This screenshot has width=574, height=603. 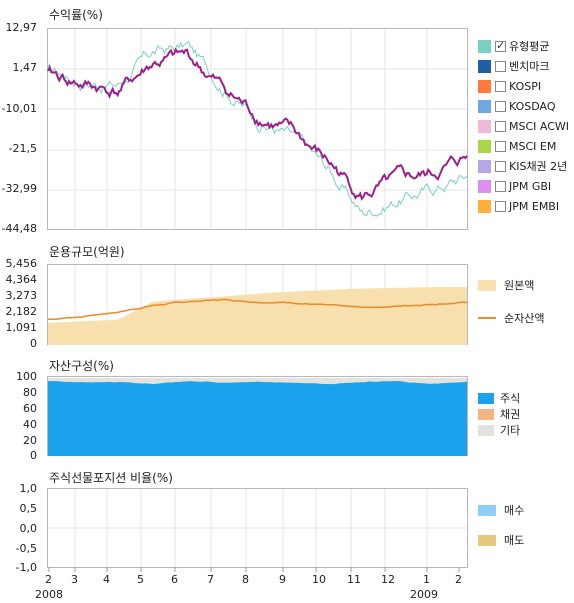 I want to click on x-tick-label: 6, so click(x=174, y=579).